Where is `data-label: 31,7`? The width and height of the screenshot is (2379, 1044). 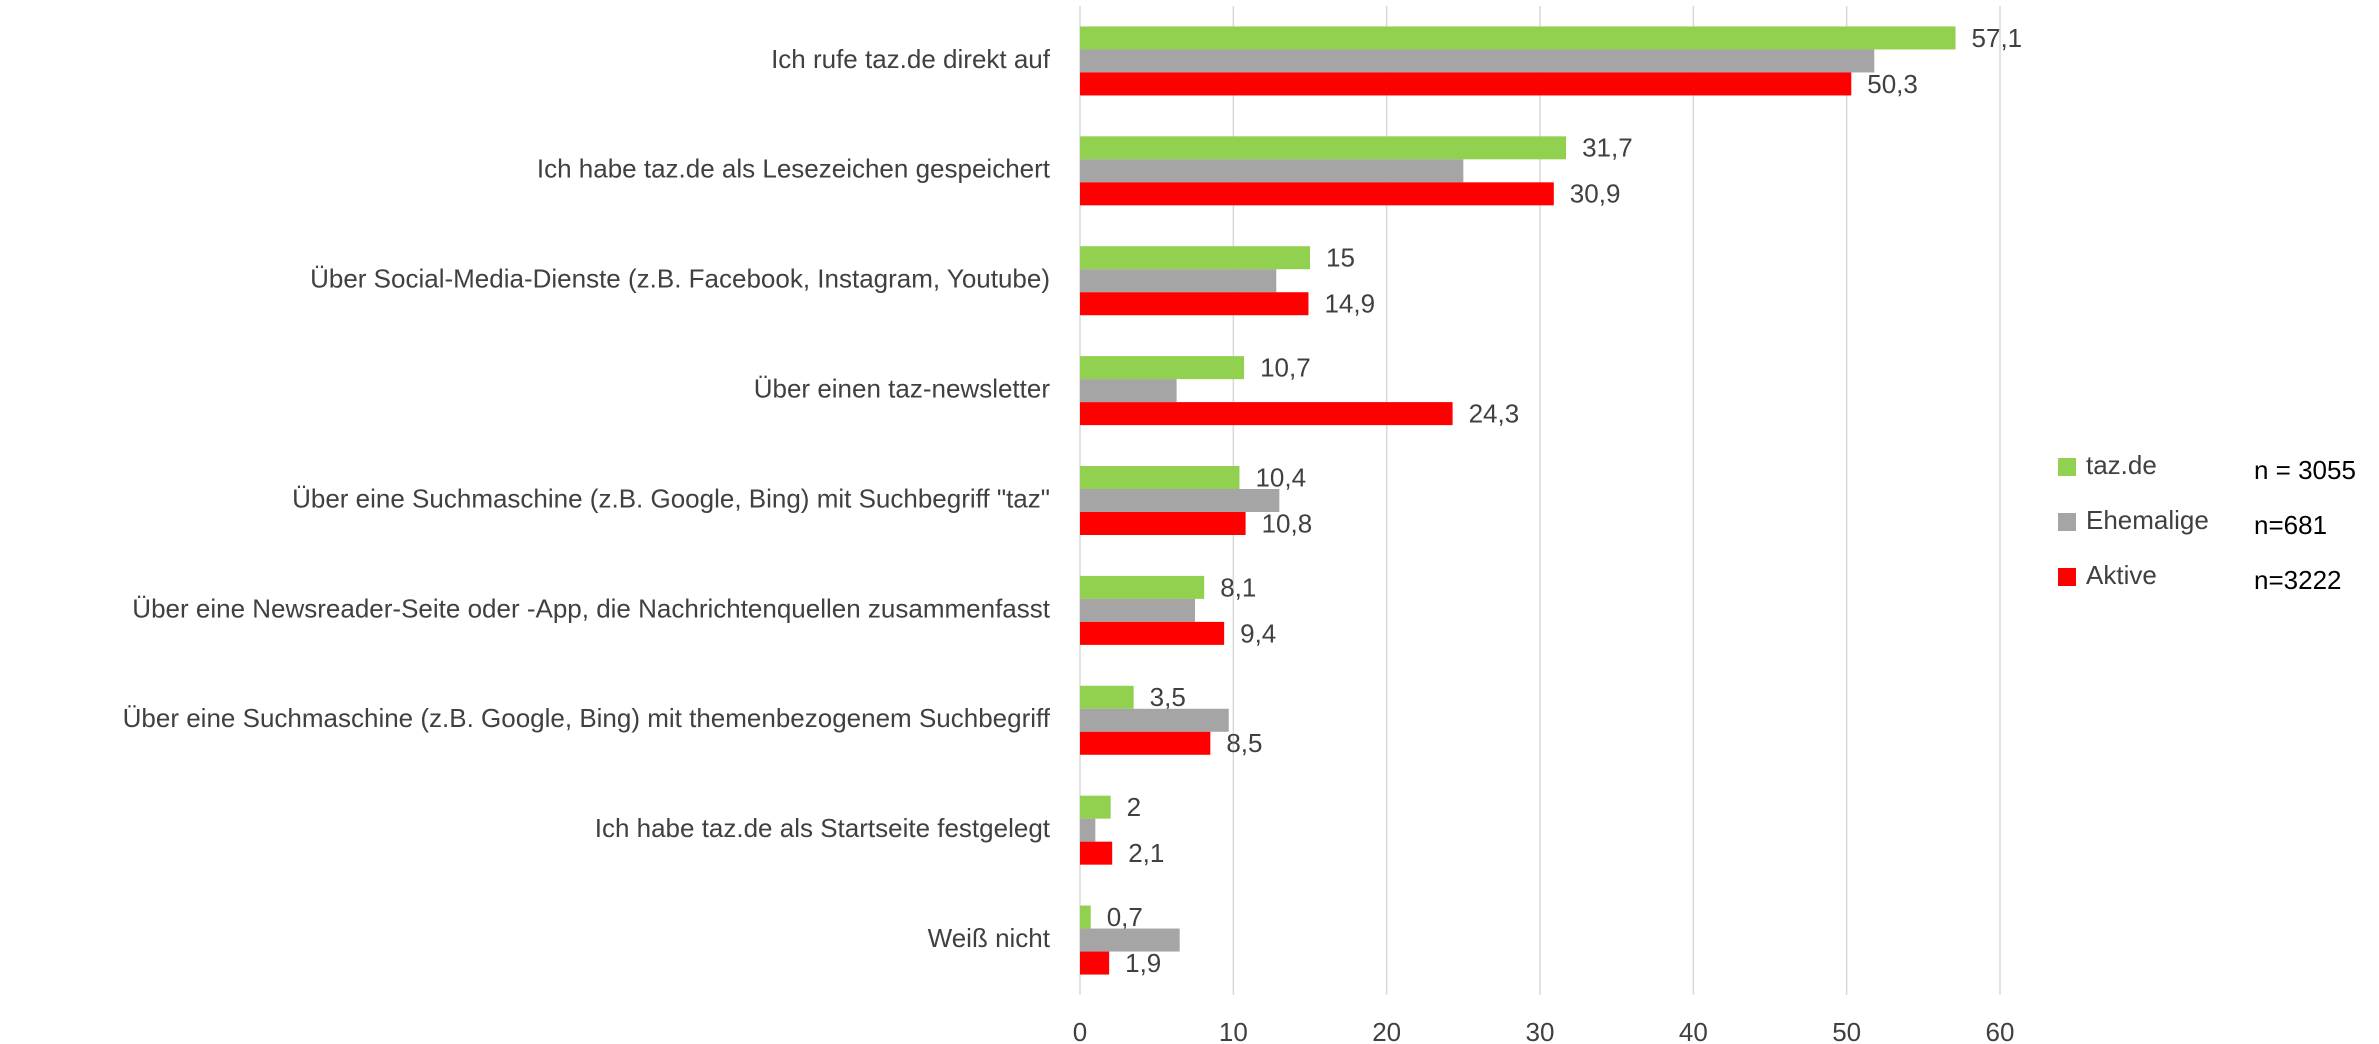
data-label: 31,7 is located at coordinates (1607, 148).